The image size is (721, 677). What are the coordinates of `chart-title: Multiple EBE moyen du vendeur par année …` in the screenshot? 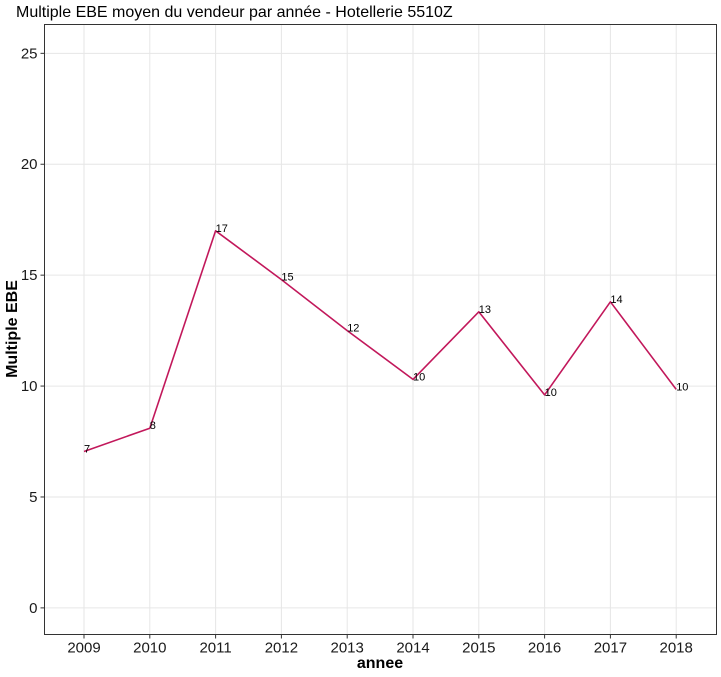 It's located at (234, 12).